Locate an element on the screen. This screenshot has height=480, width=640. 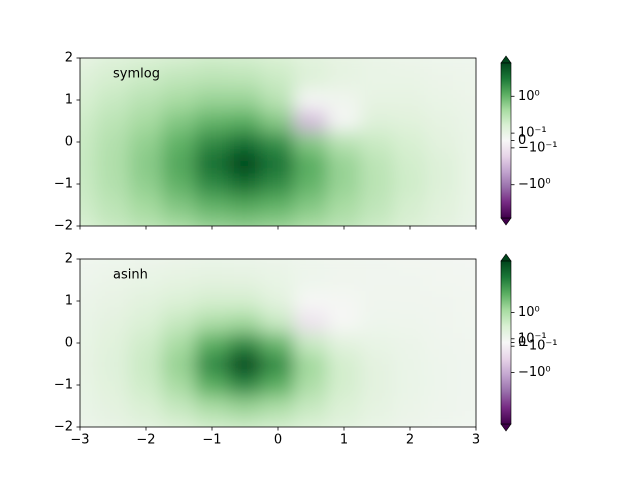
y-tick-label: 2 is located at coordinates (69, 259).